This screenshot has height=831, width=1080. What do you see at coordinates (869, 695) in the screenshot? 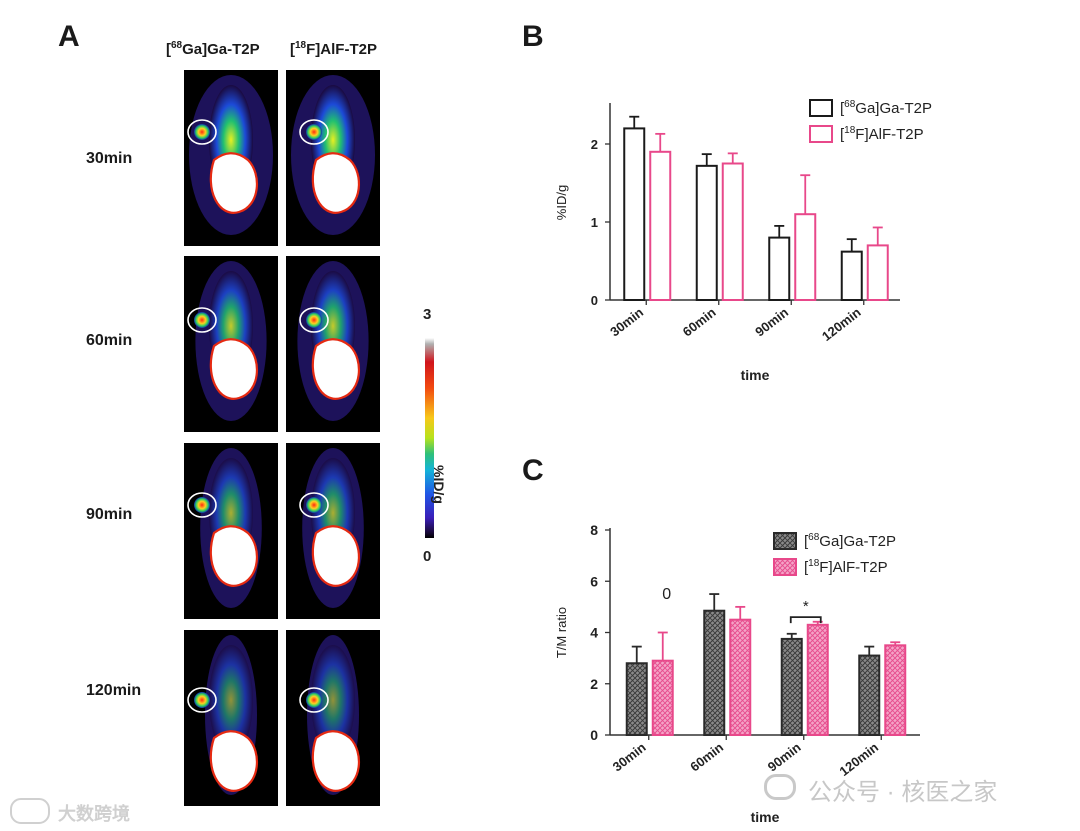
I see `bar-hatched-gray-120min` at bounding box center [869, 695].